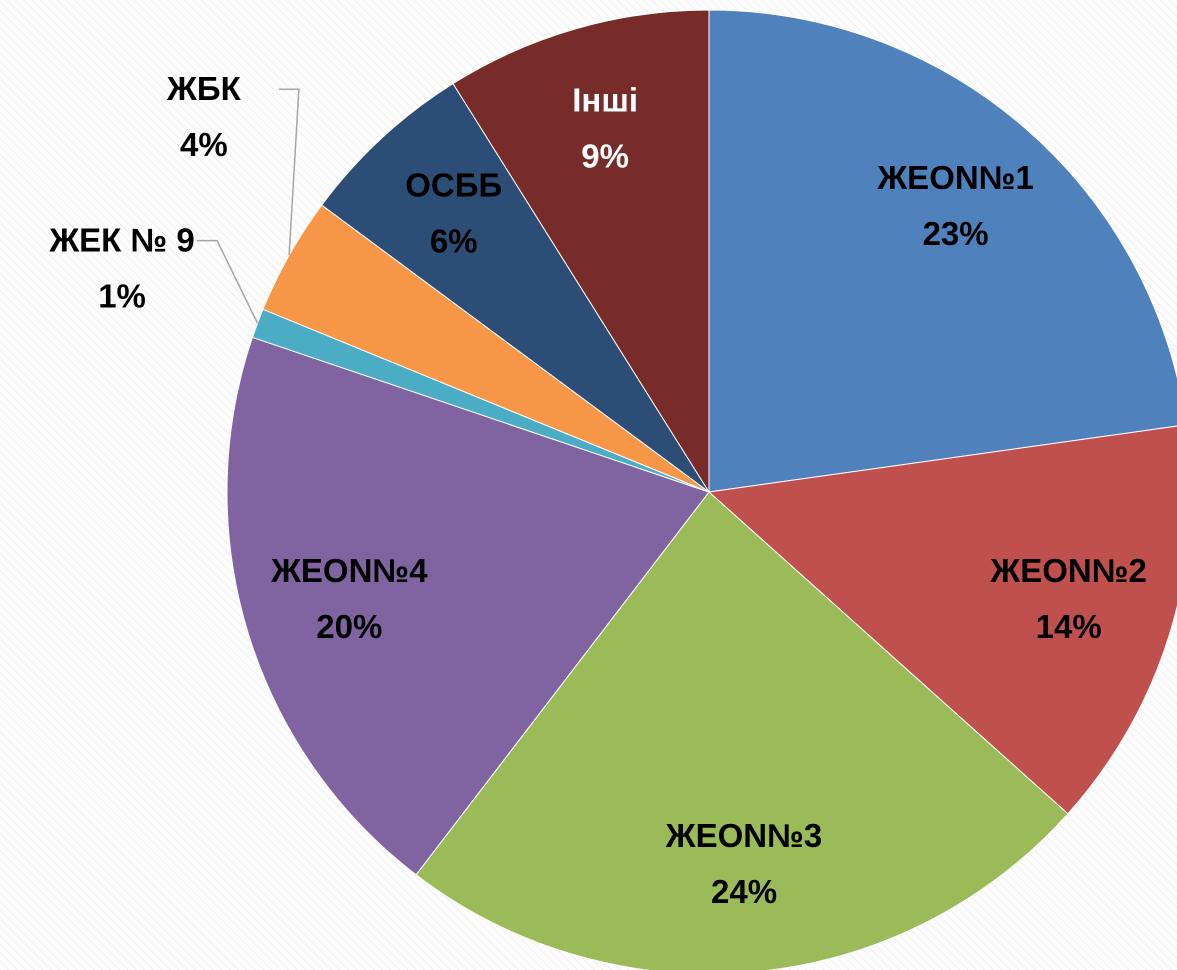 Image resolution: width=1177 pixels, height=970 pixels. What do you see at coordinates (349, 570) in the screenshot?
I see `category-label: ЖЕON№4` at bounding box center [349, 570].